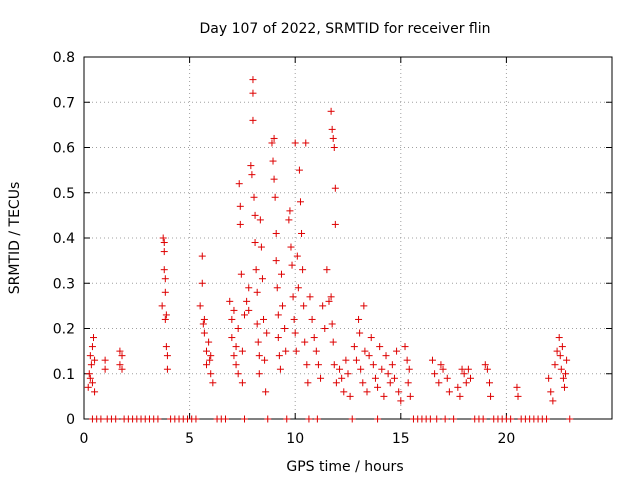 This screenshot has height=480, width=640. I want to click on x-tick-label: 0, so click(84, 439).